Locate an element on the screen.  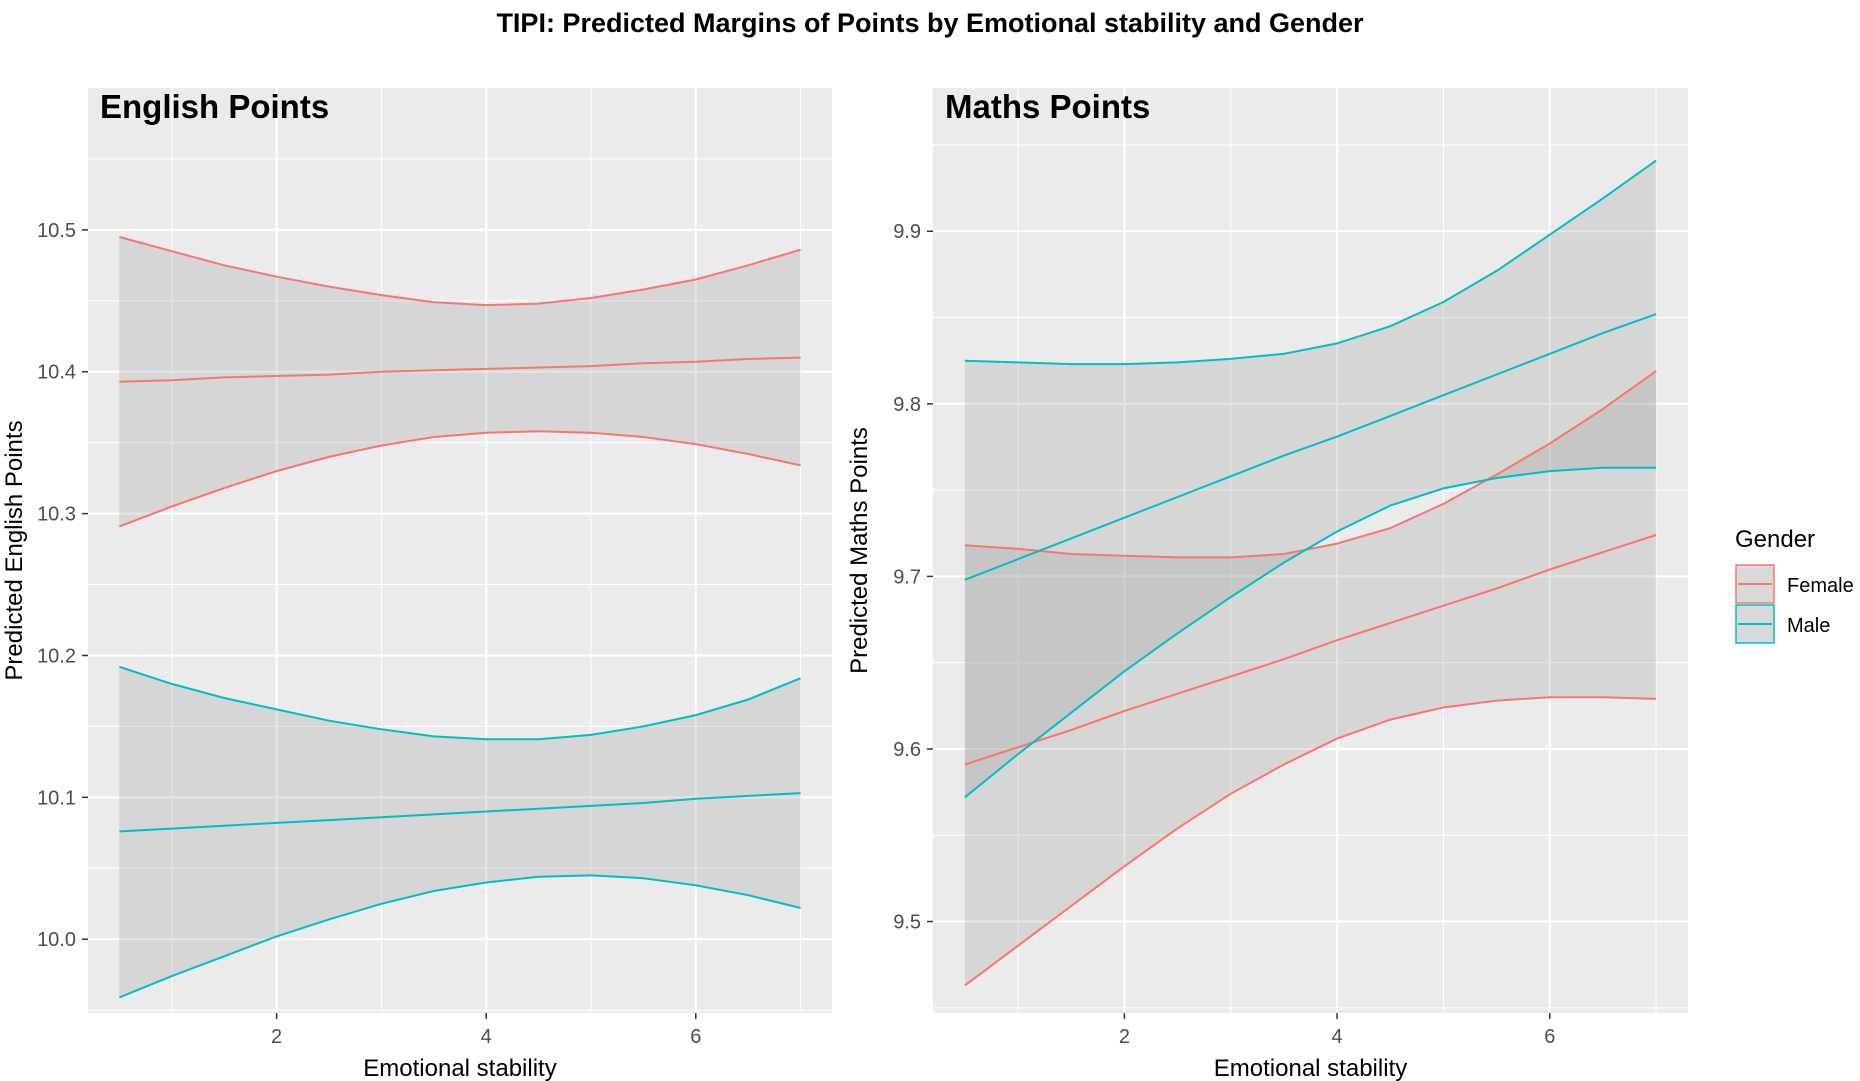
legend-label-male: Male is located at coordinates (1808, 626).